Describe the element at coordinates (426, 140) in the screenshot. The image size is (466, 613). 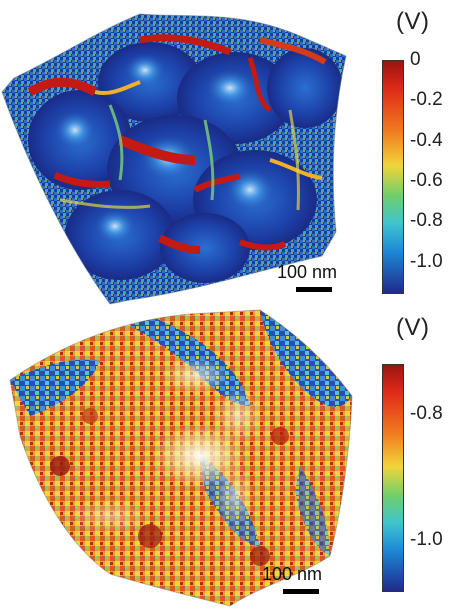
I see `colorbar-tick-label: -0.4` at that location.